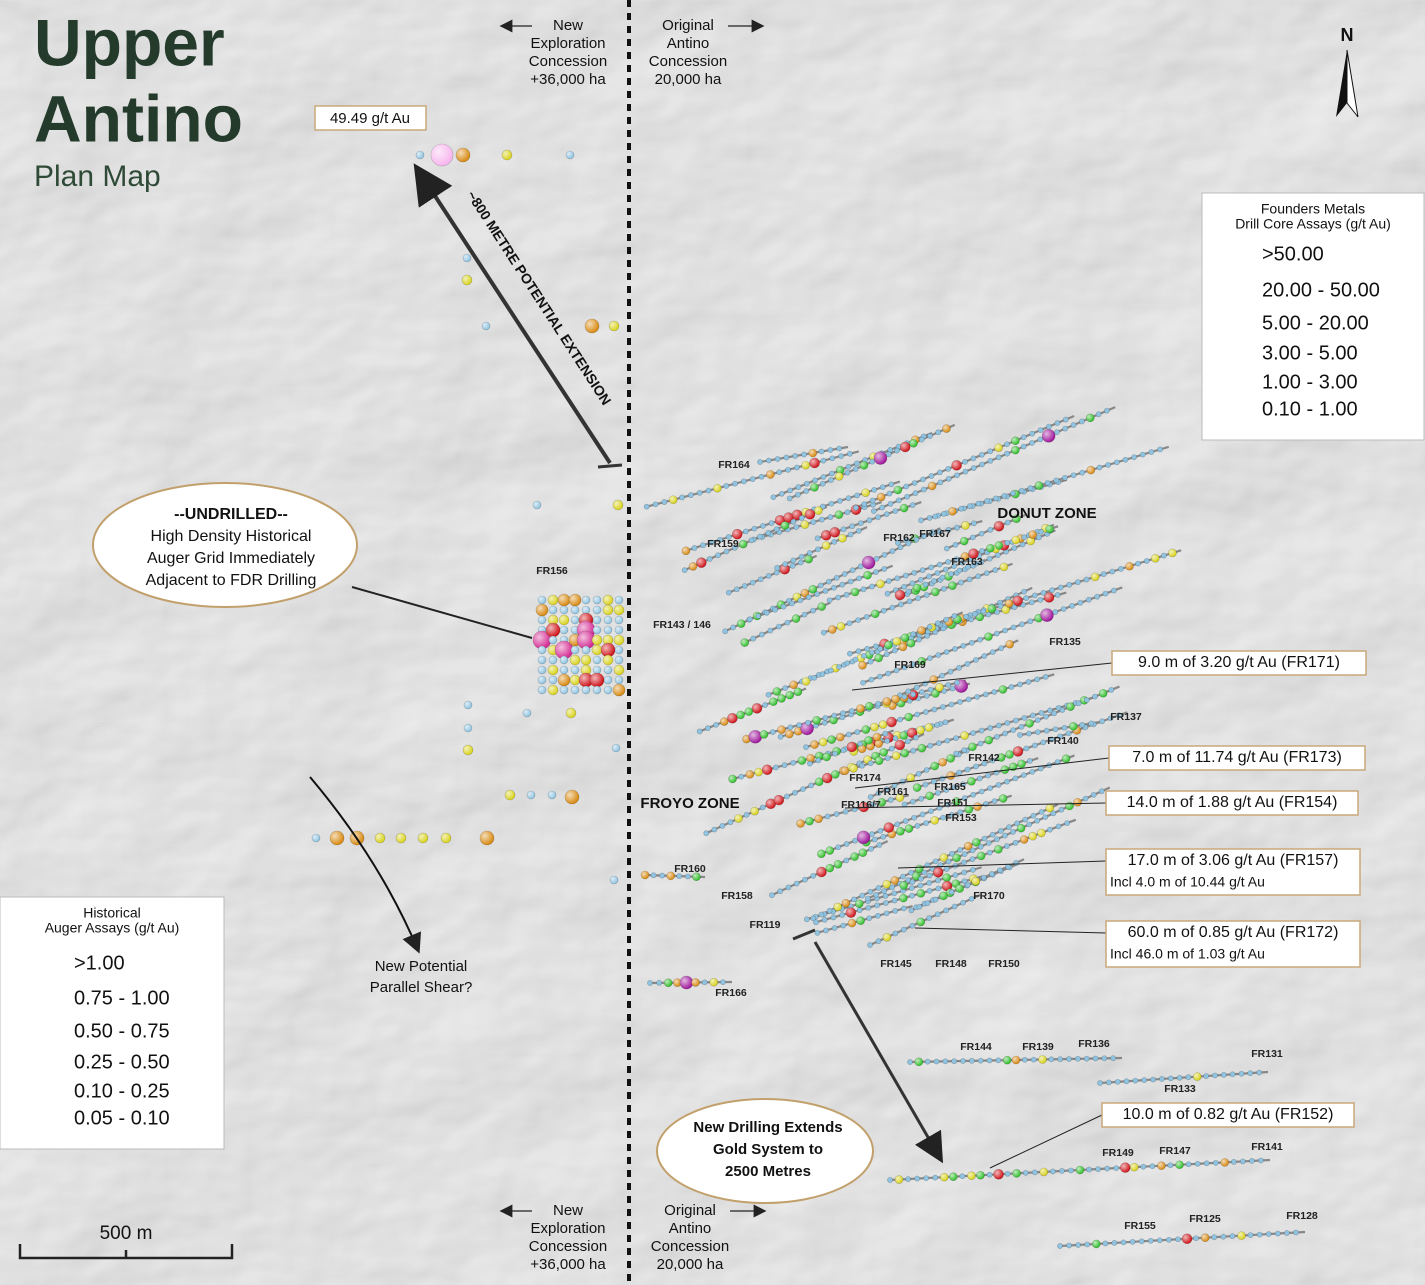  What do you see at coordinates (1228, 1114) in the screenshot?
I see `intercept: 10.0 m of 0.82 g/t Au (FR152)` at bounding box center [1228, 1114].